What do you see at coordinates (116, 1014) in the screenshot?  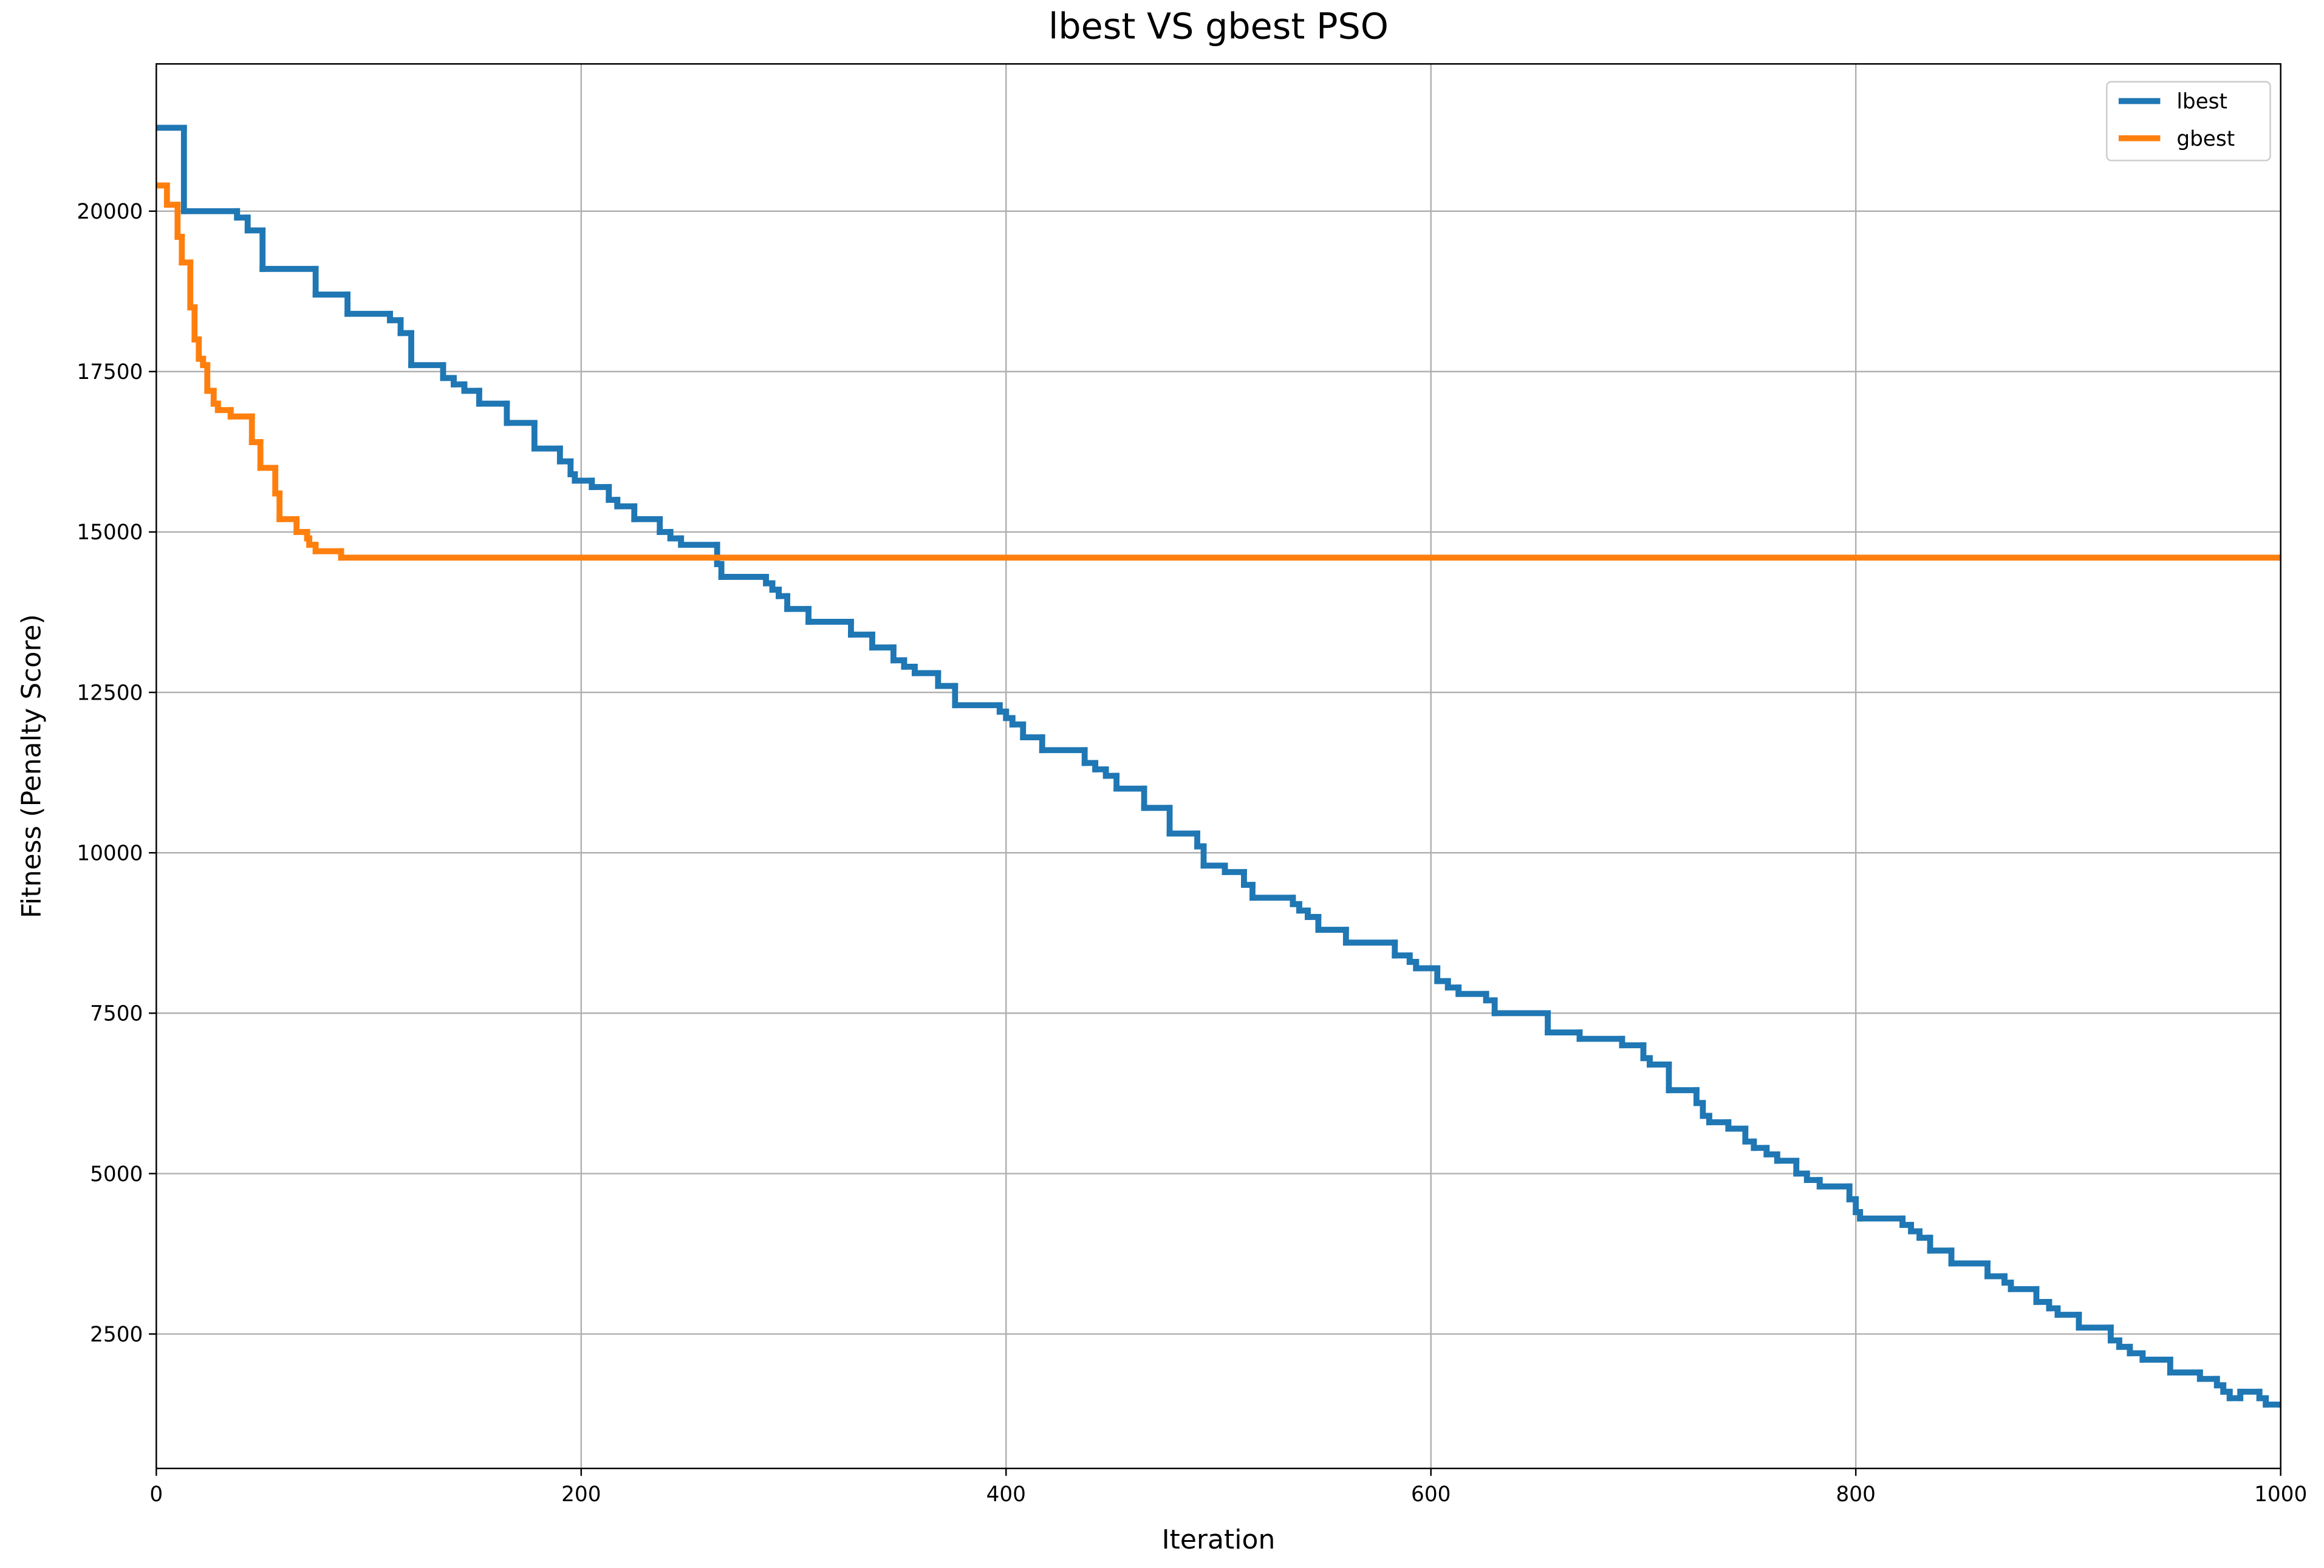 I see `y-tick-label: 7500` at bounding box center [116, 1014].